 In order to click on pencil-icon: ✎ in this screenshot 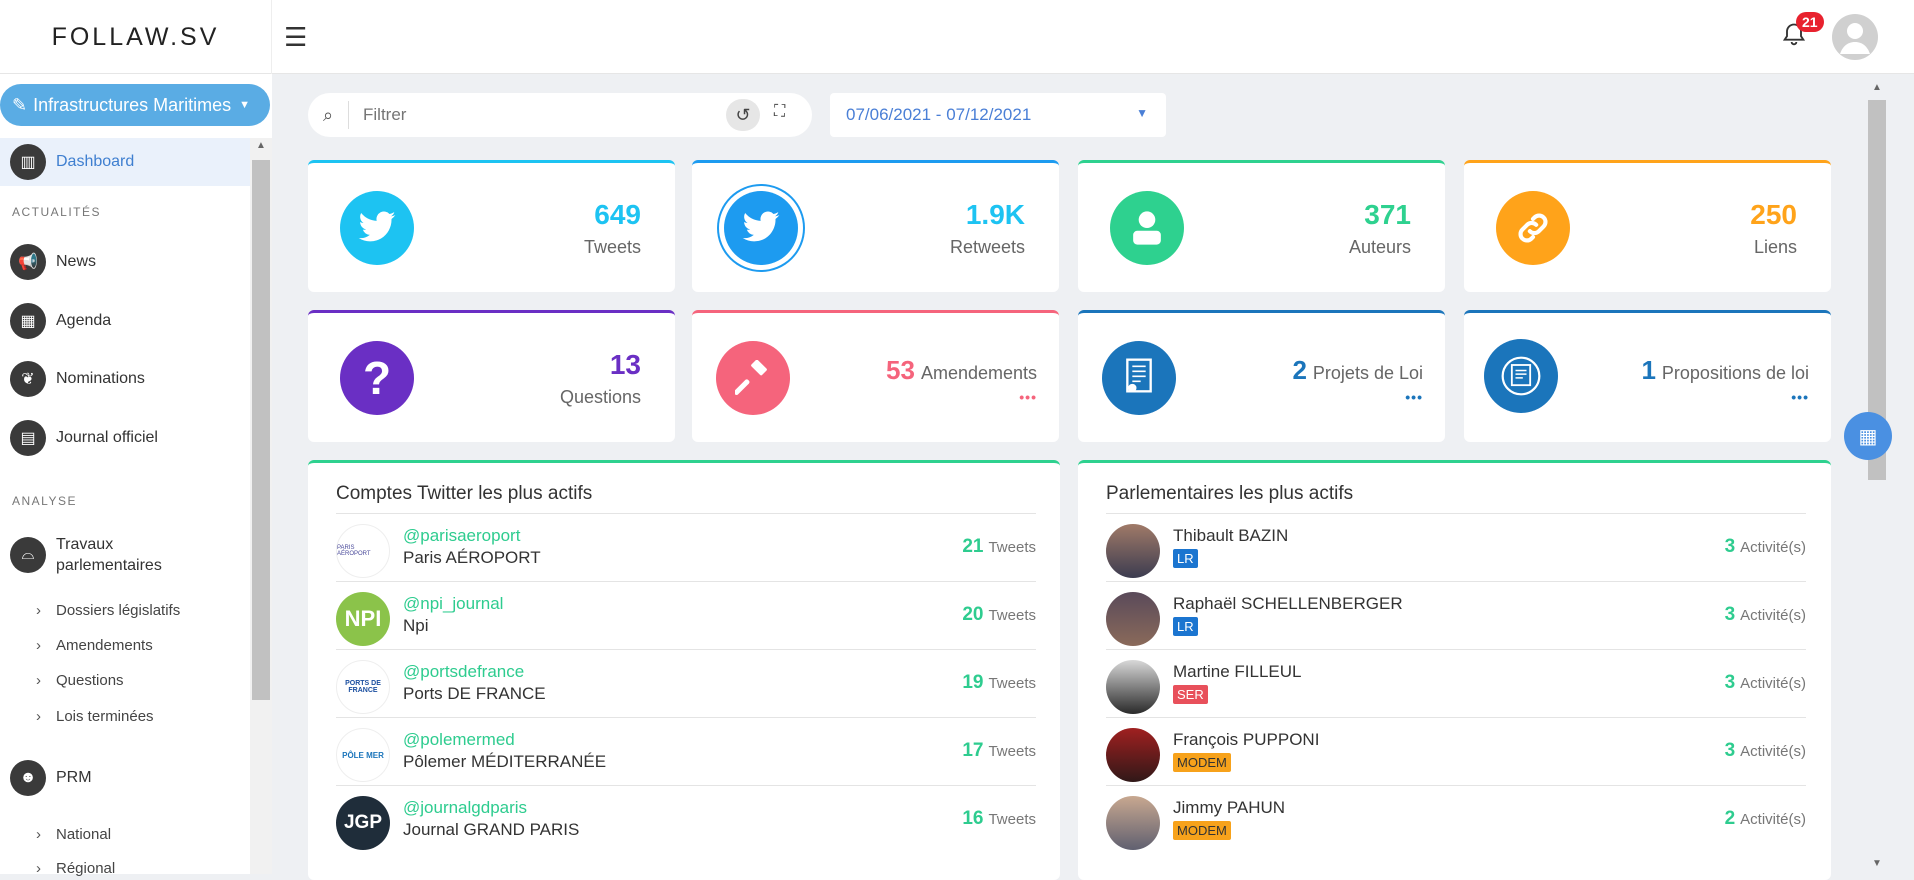, I will do `click(20, 104)`.